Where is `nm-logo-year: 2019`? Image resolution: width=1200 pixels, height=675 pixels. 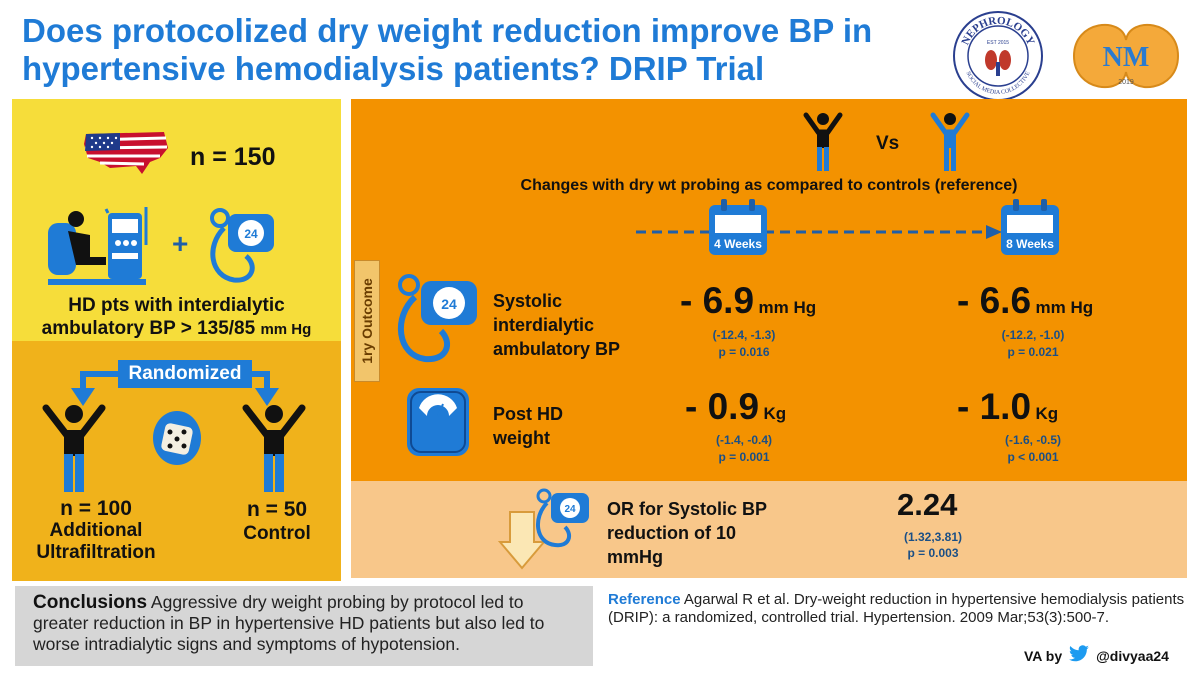 nm-logo-year: 2019 is located at coordinates (1126, 82).